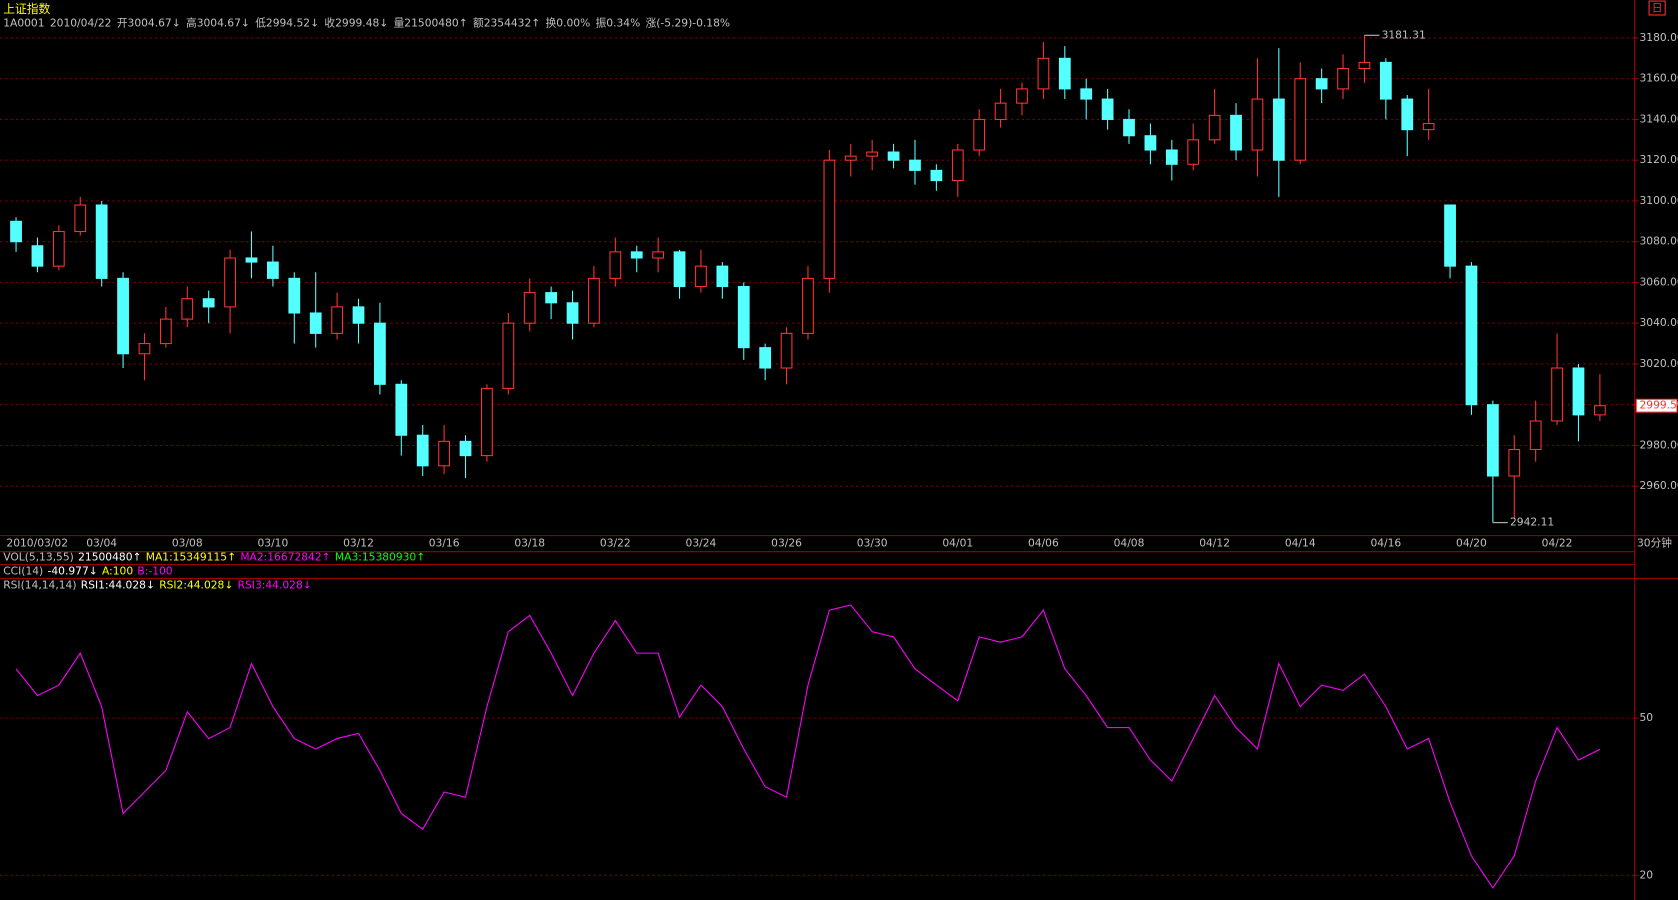  Describe the element at coordinates (1654, 543) in the screenshot. I see `period-label: 30分钟` at that location.